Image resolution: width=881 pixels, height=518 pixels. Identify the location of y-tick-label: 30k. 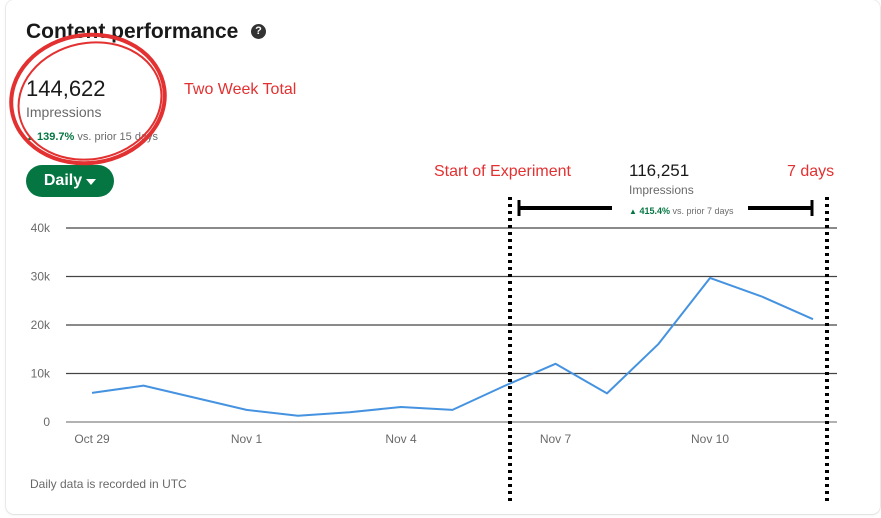
(41, 277).